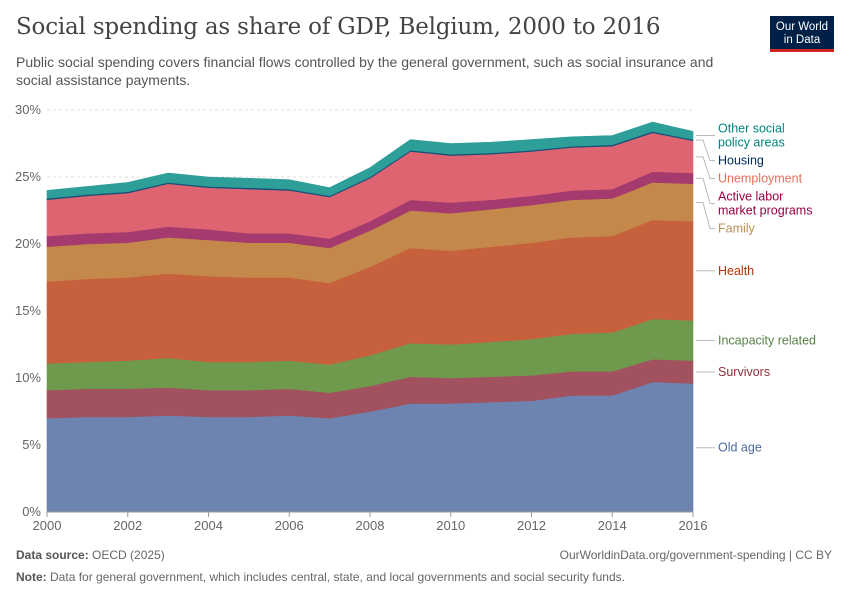  What do you see at coordinates (370, 160) in the screenshot?
I see `area-other-social-policy-areas` at bounding box center [370, 160].